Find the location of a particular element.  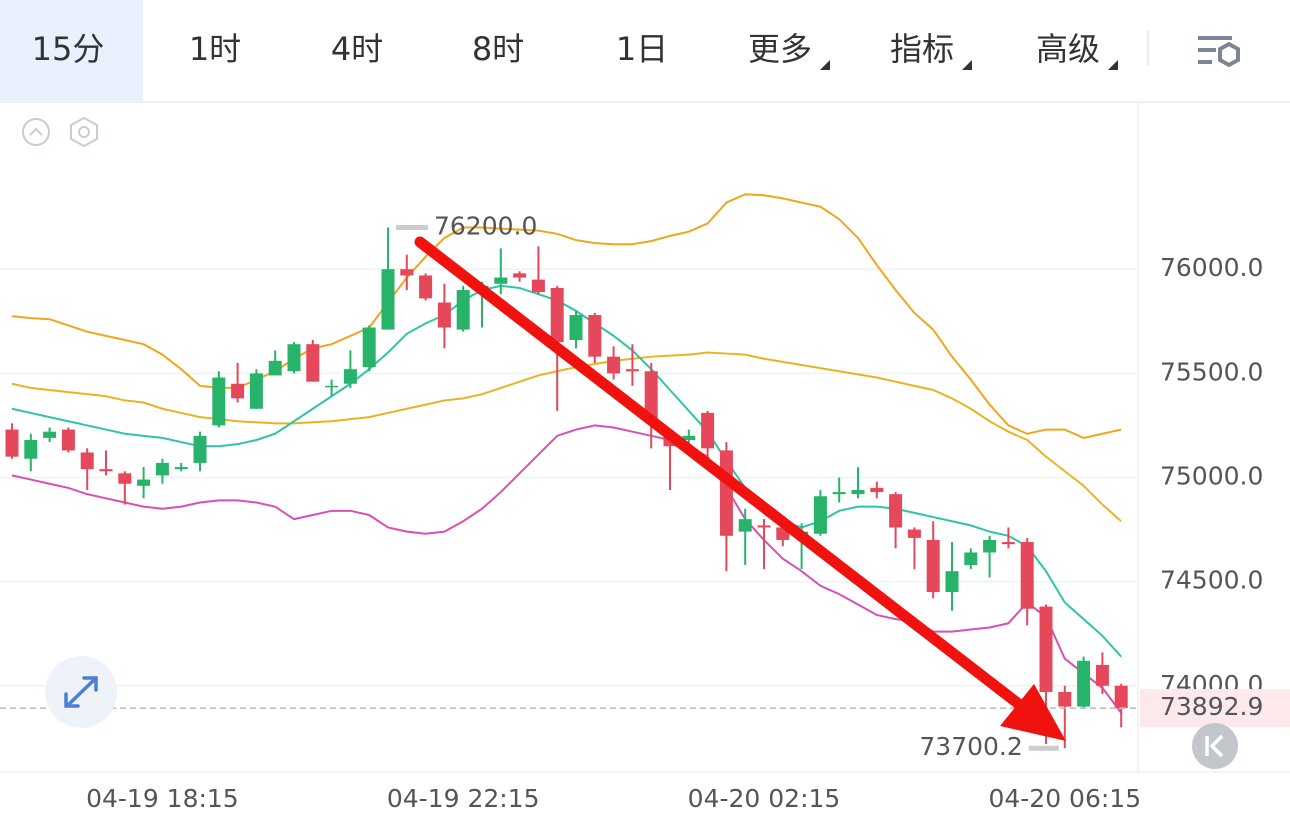

tab: 高级 is located at coordinates (1068, 49).